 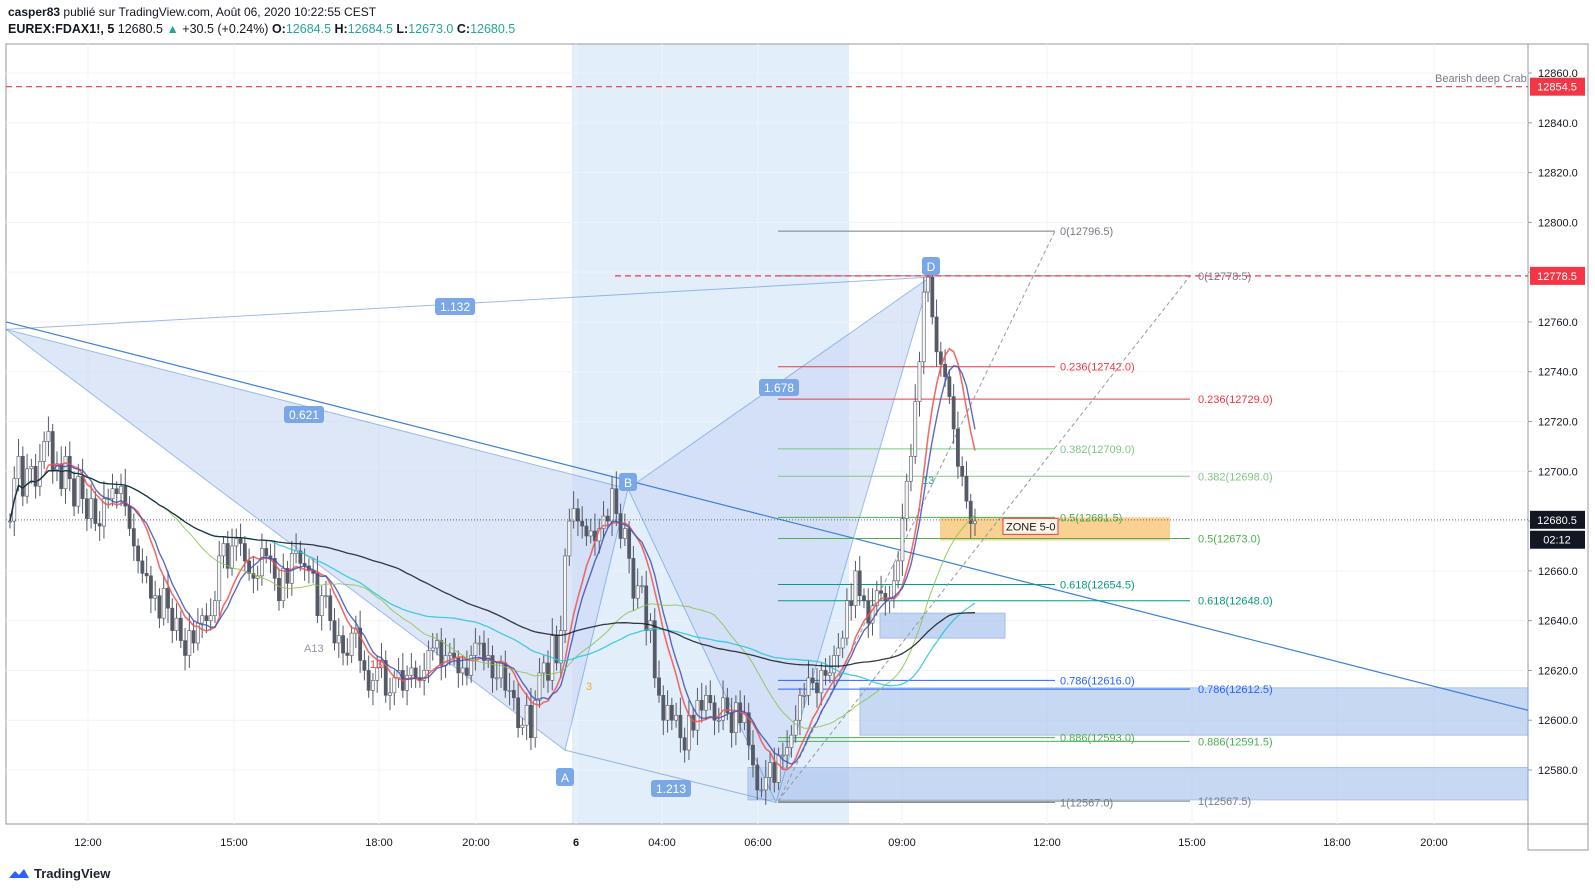 What do you see at coordinates (1557, 88) in the screenshot?
I see `price-axis-label-0: 12854.5` at bounding box center [1557, 88].